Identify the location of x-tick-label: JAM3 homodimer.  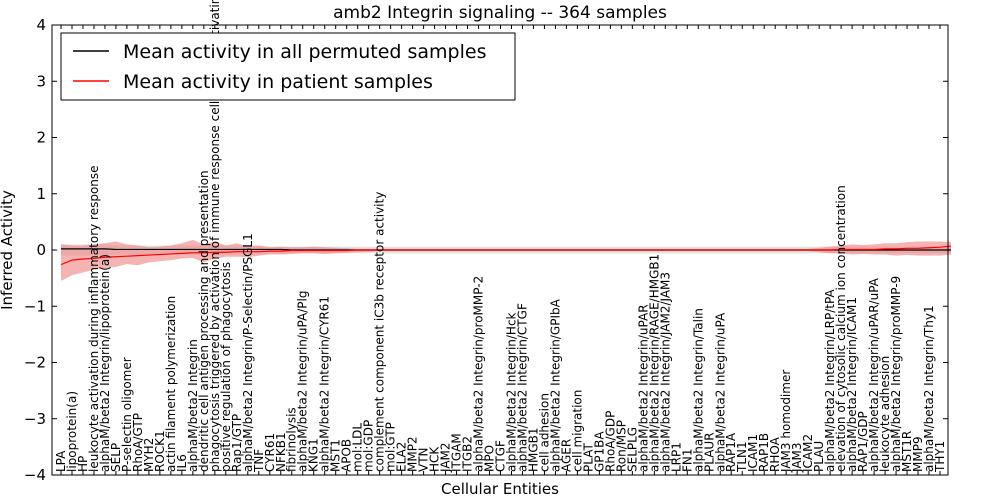
(786, 421).